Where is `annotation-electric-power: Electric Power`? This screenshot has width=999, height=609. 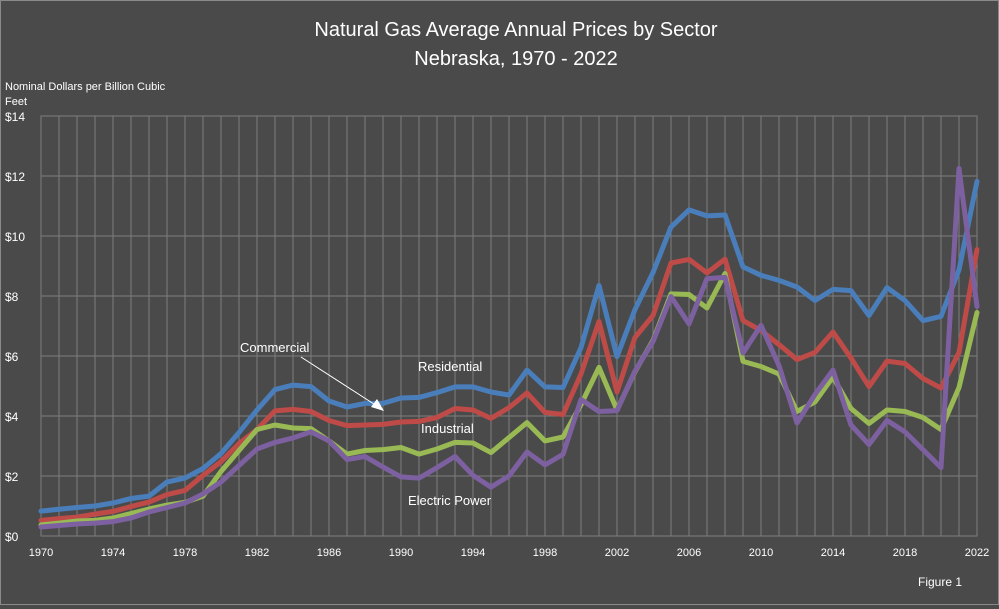
annotation-electric-power: Electric Power is located at coordinates (450, 500).